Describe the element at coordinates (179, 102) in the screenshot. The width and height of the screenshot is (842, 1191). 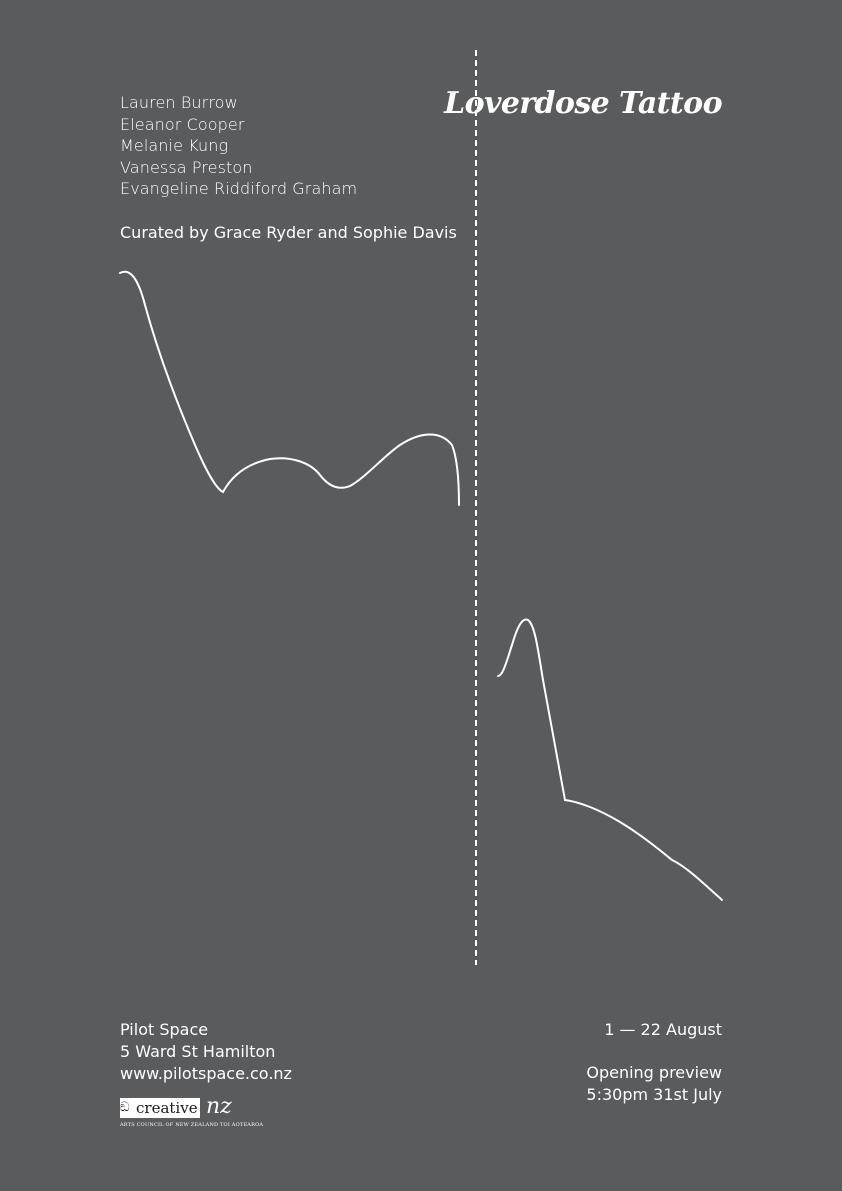
I see `artist-name: Lauren Burrow` at that location.